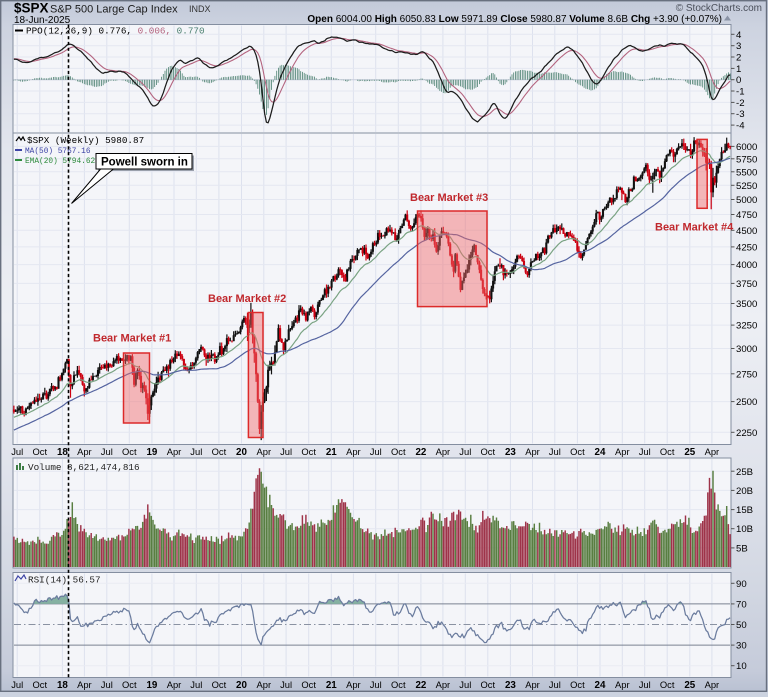 The width and height of the screenshot is (768, 697). What do you see at coordinates (744, 529) in the screenshot?
I see `svg-text: 10B` at bounding box center [744, 529].